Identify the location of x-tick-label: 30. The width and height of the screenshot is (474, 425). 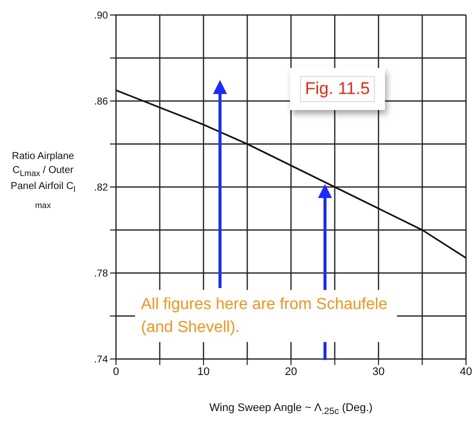
(378, 372).